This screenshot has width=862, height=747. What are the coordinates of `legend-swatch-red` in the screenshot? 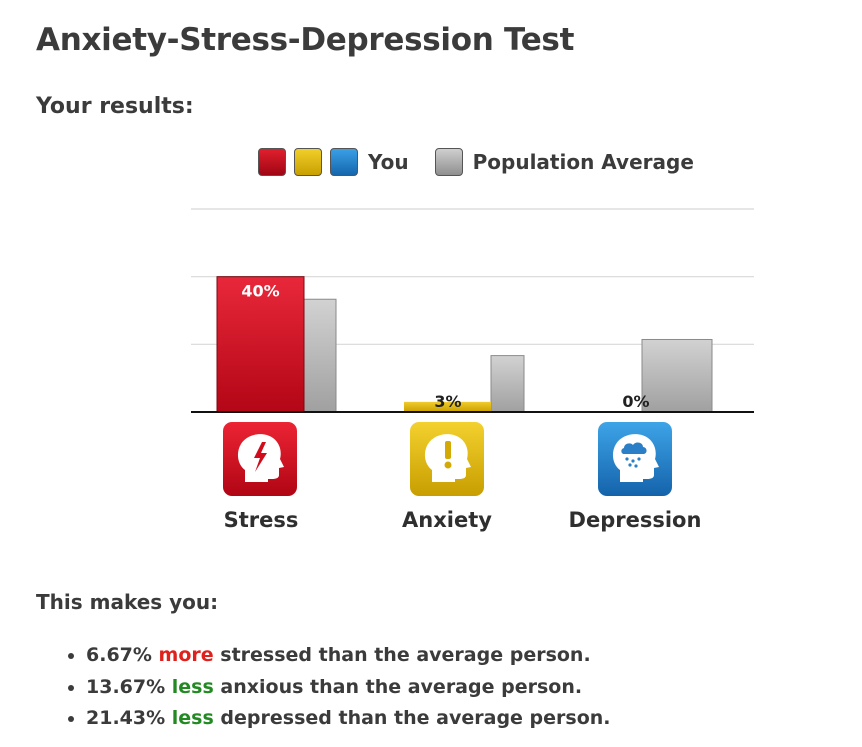 It's located at (272, 162).